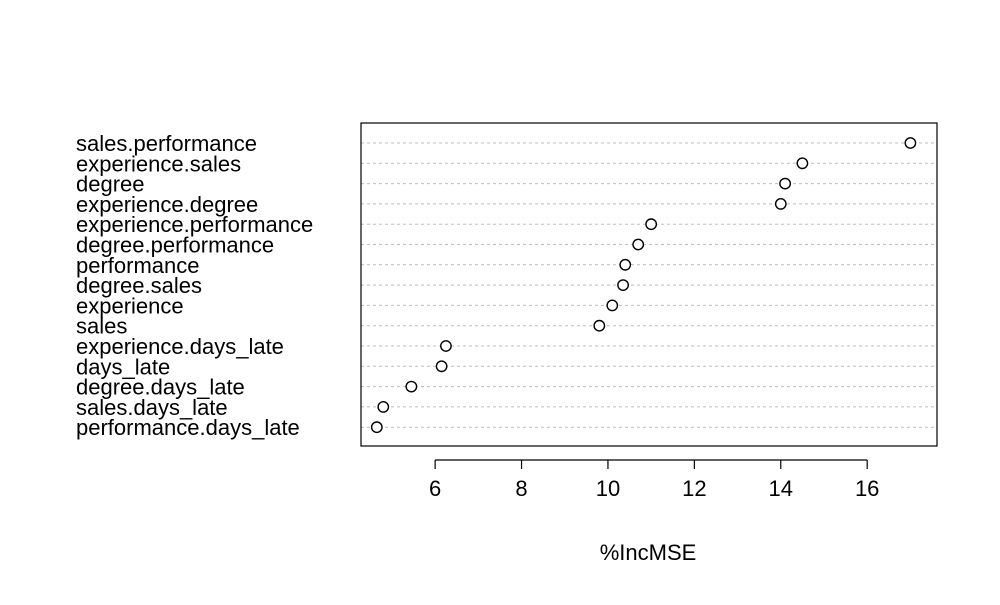 The width and height of the screenshot is (1000, 605). What do you see at coordinates (166, 143) in the screenshot?
I see `category-label: sales.performance` at bounding box center [166, 143].